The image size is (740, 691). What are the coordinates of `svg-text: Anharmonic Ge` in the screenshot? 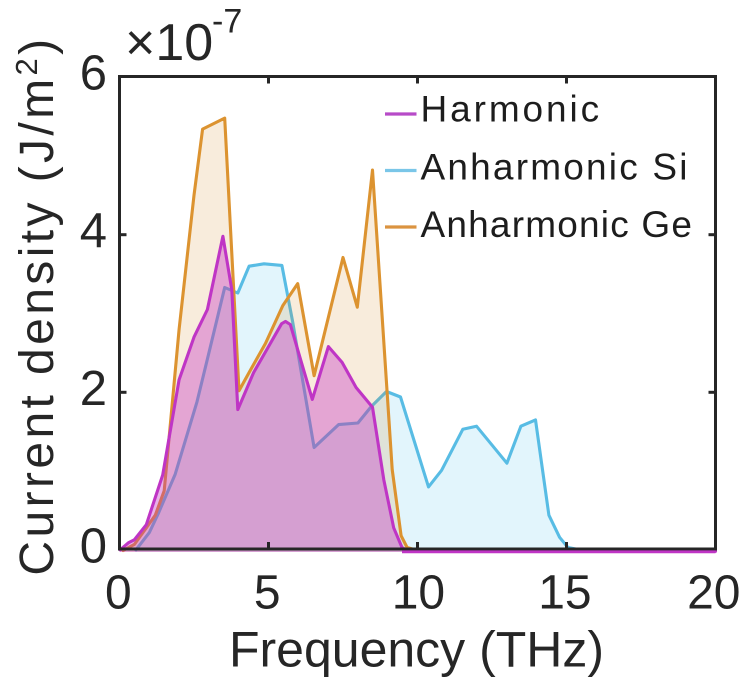 It's located at (557, 224).